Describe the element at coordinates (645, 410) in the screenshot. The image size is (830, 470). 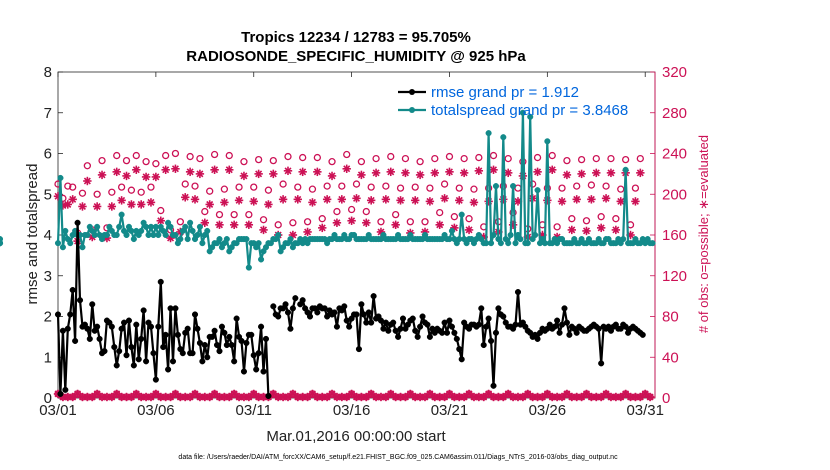
I see `x-tick-label: 03/31` at that location.